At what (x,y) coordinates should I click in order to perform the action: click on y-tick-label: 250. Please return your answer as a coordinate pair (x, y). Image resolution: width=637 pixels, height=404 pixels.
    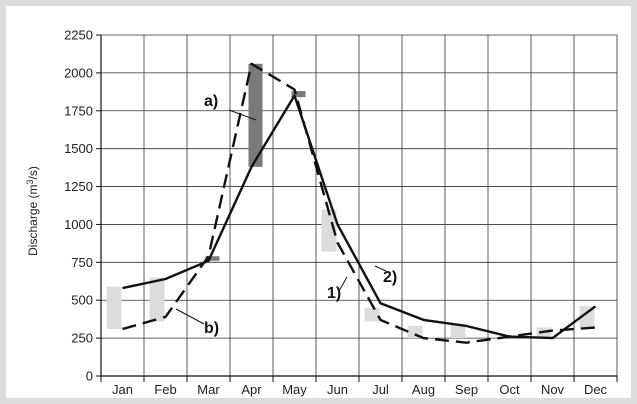
    Looking at the image, I should click on (82, 338).